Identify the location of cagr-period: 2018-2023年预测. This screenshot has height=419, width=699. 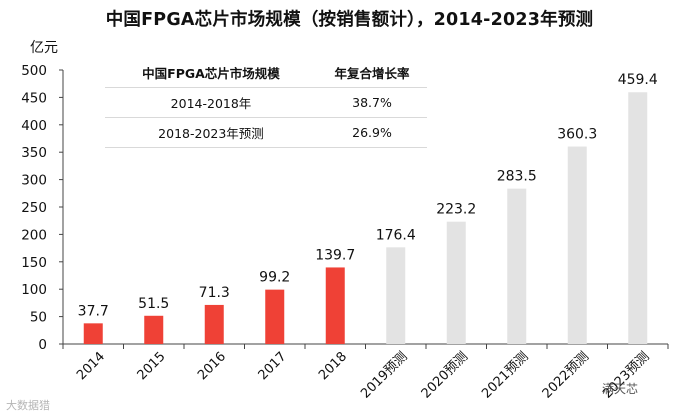
(211, 132).